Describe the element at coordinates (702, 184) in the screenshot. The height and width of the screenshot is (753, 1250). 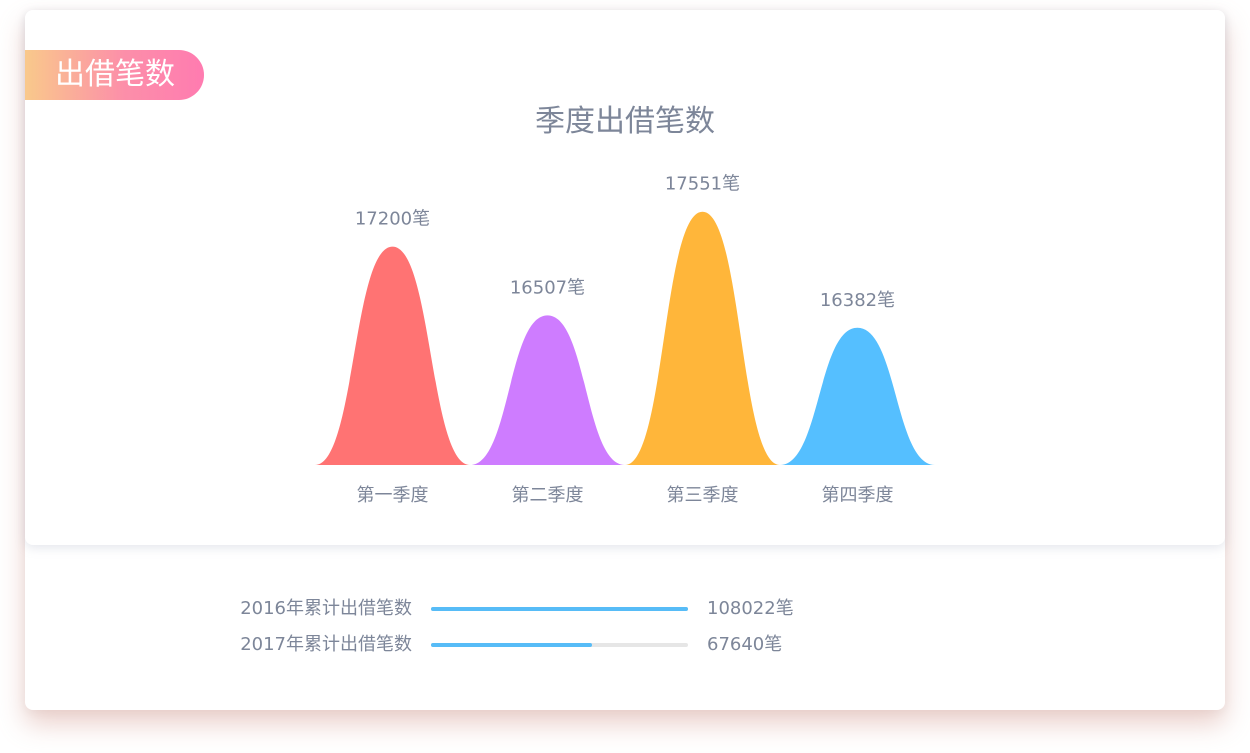
I see `value-label-q3: 17551笔` at that location.